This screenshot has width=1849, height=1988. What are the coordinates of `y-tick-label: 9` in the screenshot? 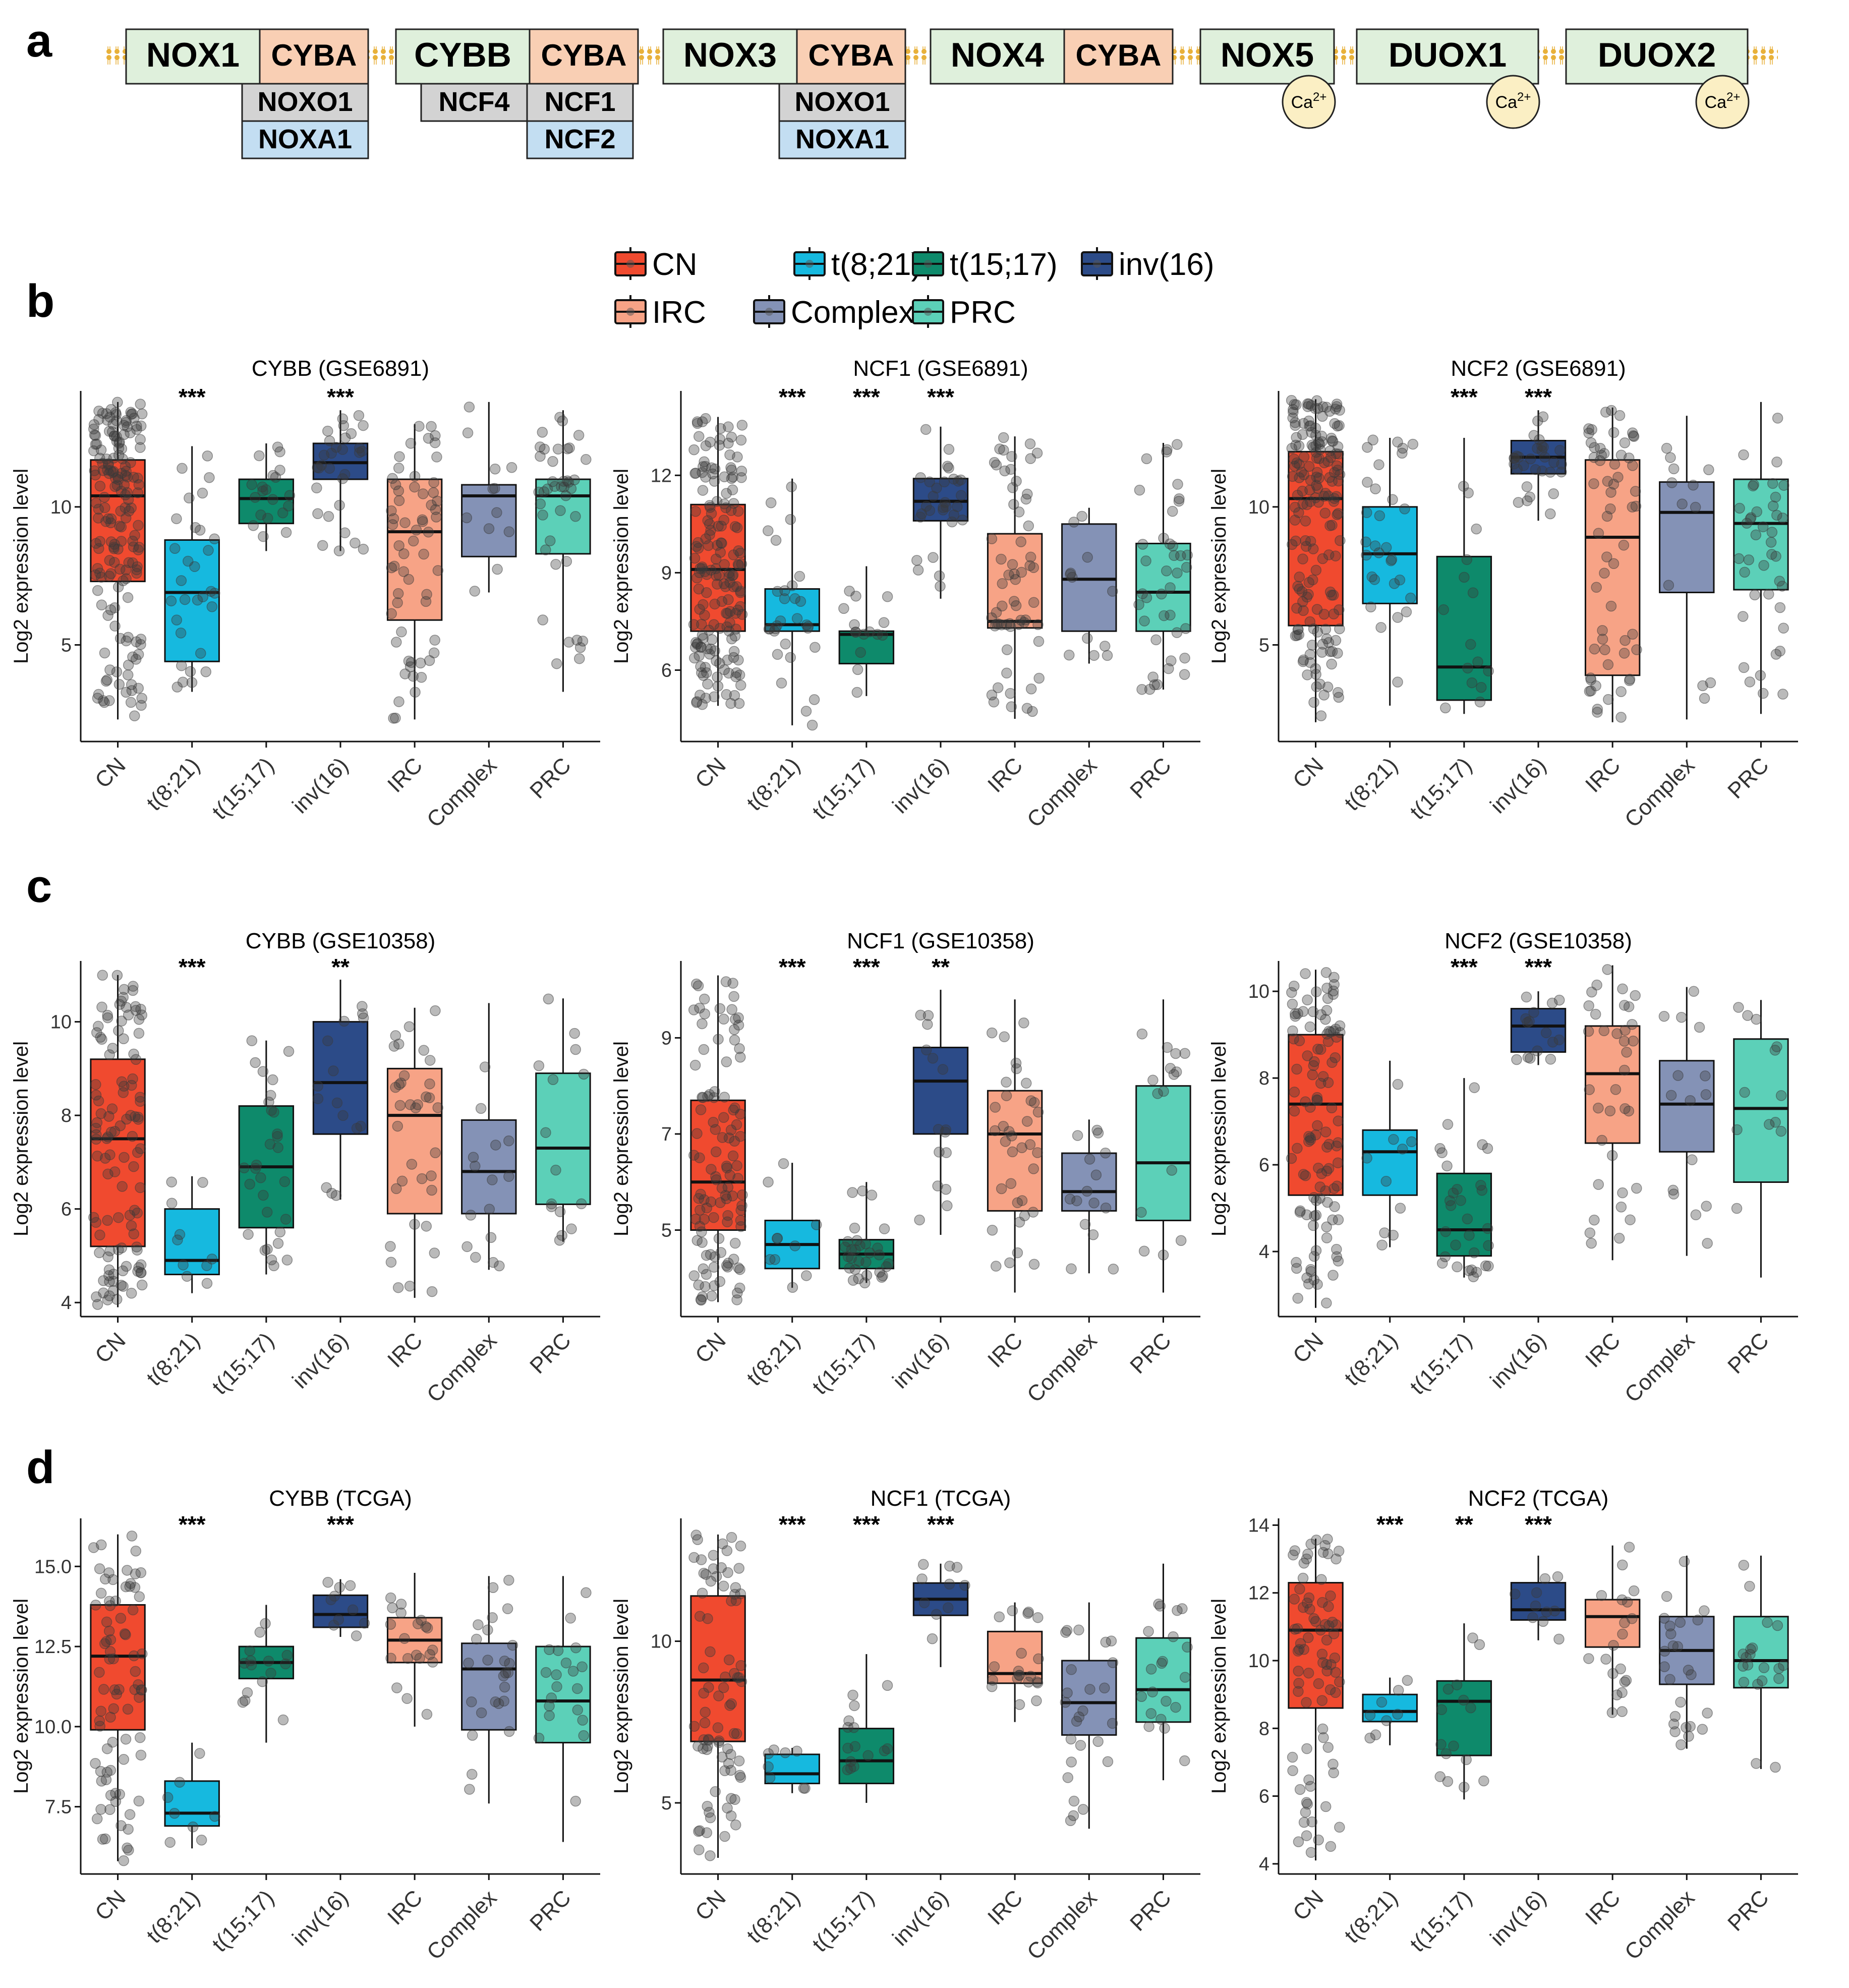 It's located at (666, 573).